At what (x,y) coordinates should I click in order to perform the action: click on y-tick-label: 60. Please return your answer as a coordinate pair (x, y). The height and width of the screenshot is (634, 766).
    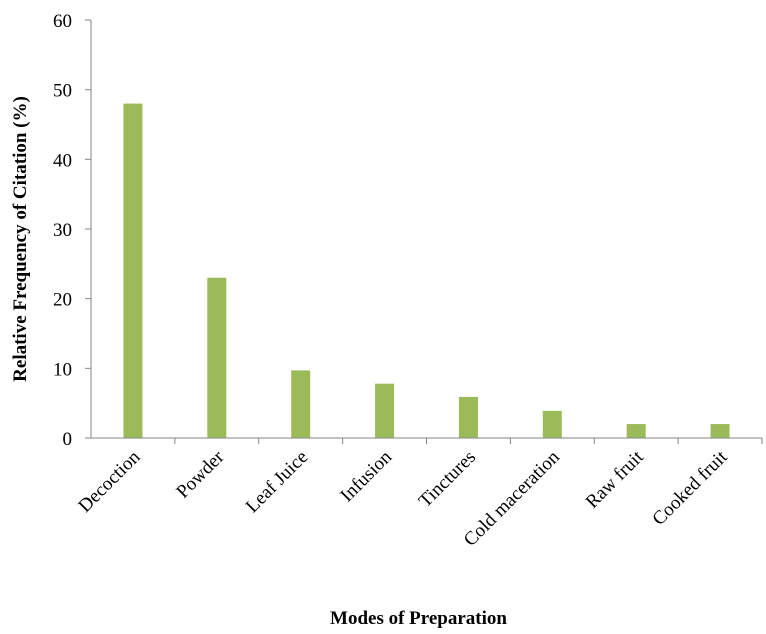
    Looking at the image, I should click on (62, 21).